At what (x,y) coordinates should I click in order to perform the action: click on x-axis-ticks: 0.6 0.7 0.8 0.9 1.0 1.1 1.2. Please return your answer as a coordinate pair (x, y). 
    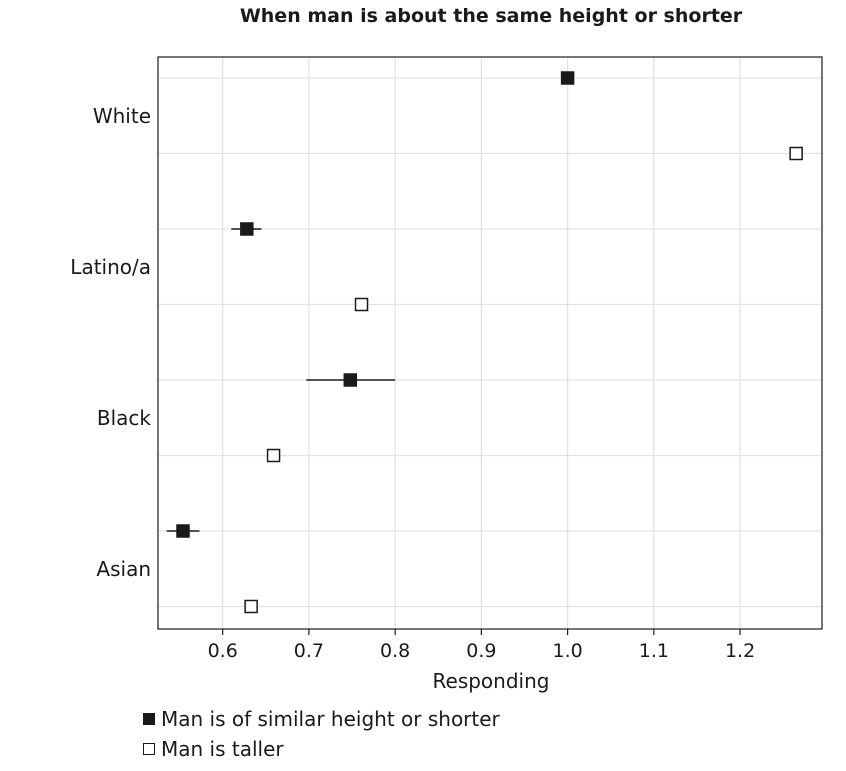
    Looking at the image, I should click on (481, 645).